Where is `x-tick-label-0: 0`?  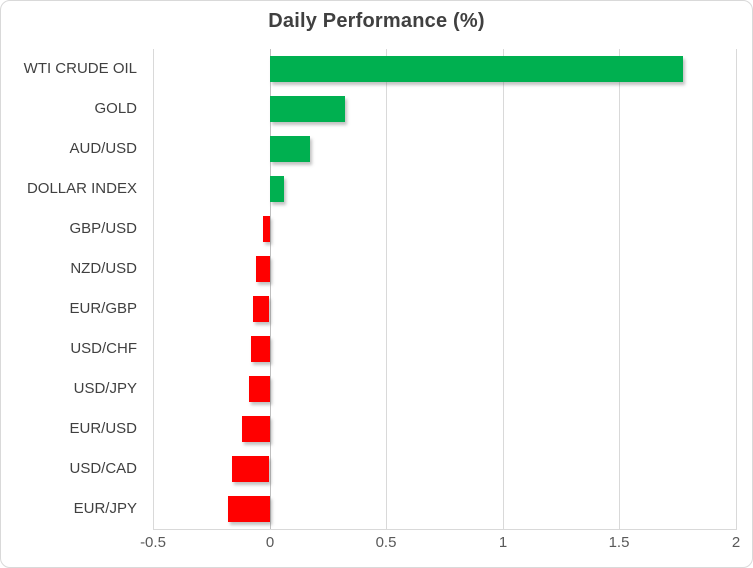 x-tick-label-0: 0 is located at coordinates (270, 542).